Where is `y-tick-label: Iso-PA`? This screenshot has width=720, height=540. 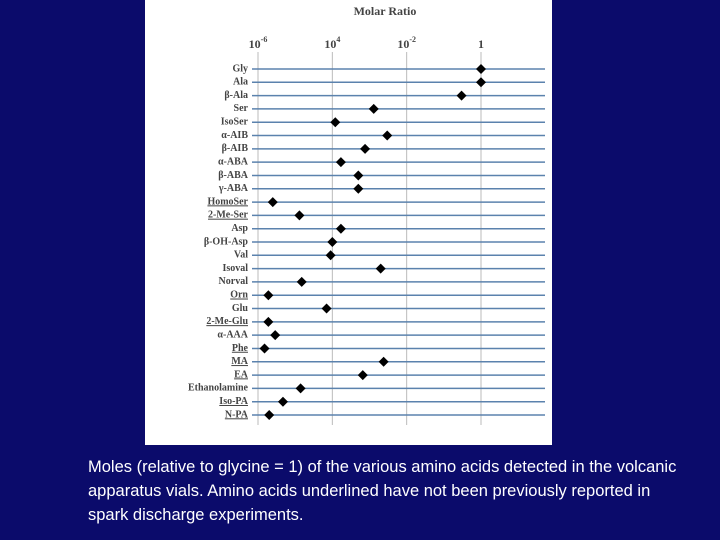
y-tick-label: Iso-PA is located at coordinates (233, 401).